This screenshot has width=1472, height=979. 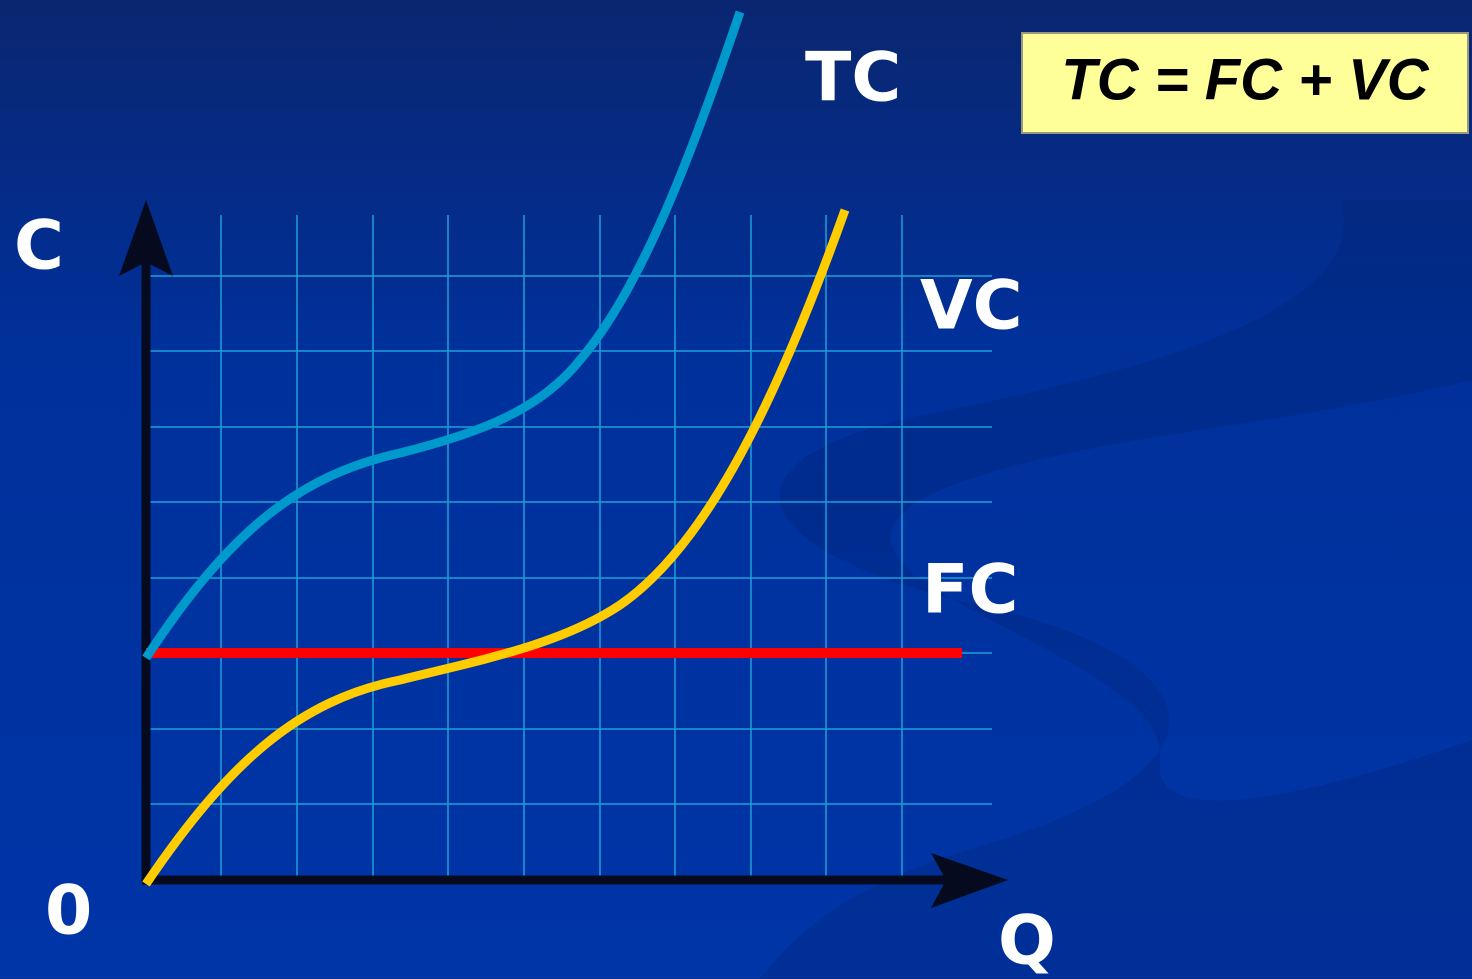 What do you see at coordinates (971, 306) in the screenshot?
I see `vc-label: VC` at bounding box center [971, 306].